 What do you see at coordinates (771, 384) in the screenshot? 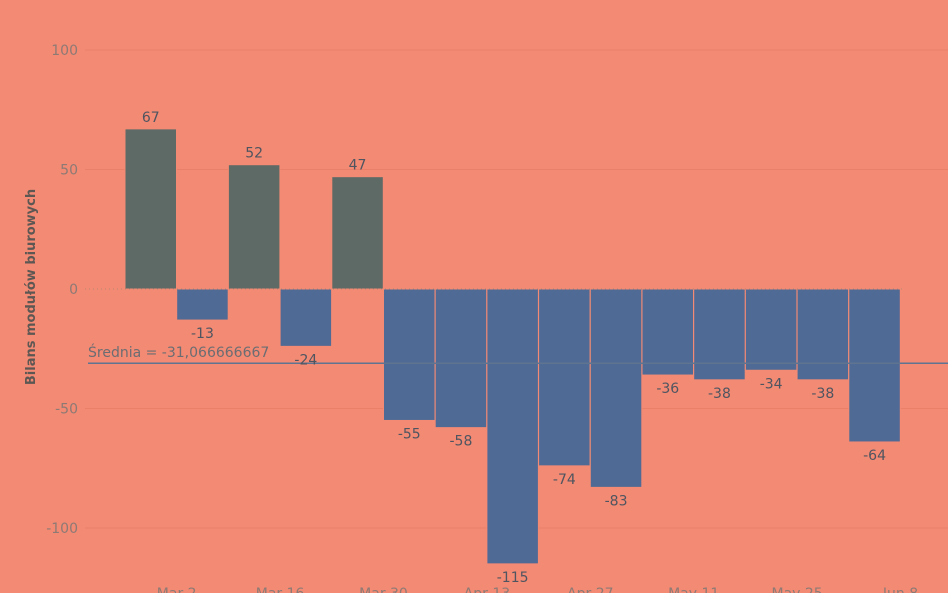
I see `data-label: -34` at bounding box center [771, 384].